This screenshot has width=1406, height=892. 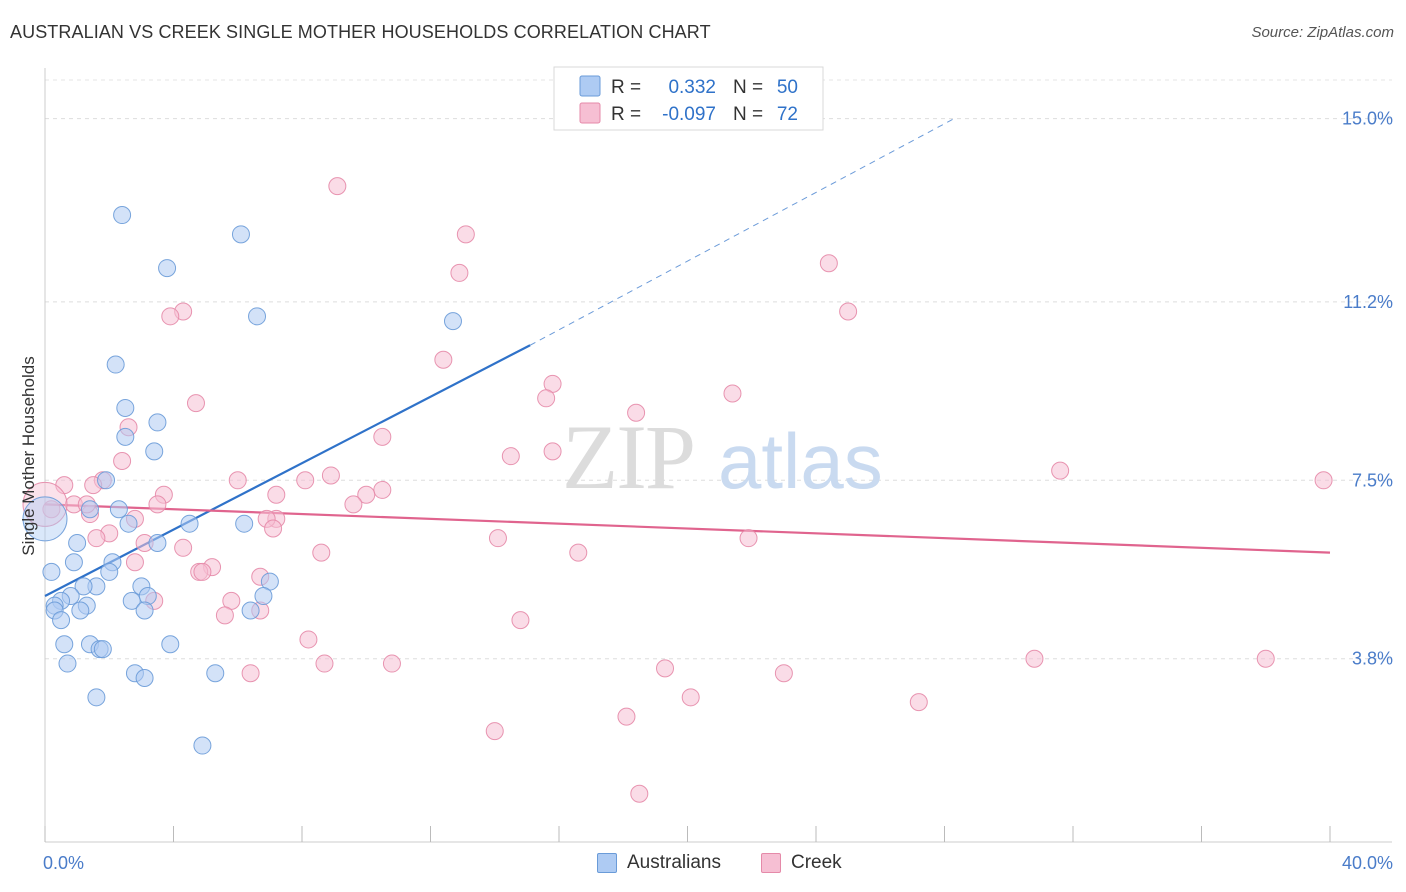 What do you see at coordinates (787, 87) in the screenshot?
I see `legend-n-value-australians: 50` at bounding box center [787, 87].